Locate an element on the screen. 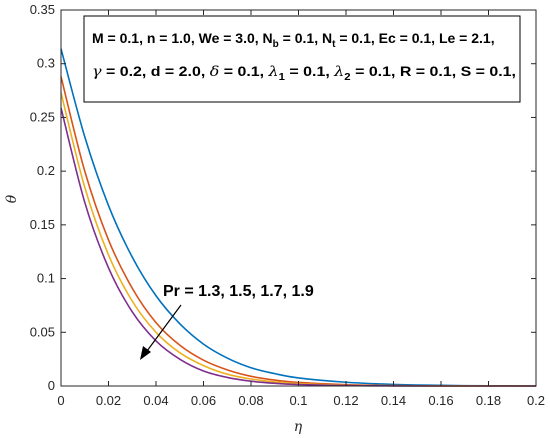 Image resolution: width=550 pixels, height=438 pixels. x-axis-label: η is located at coordinates (298, 427).